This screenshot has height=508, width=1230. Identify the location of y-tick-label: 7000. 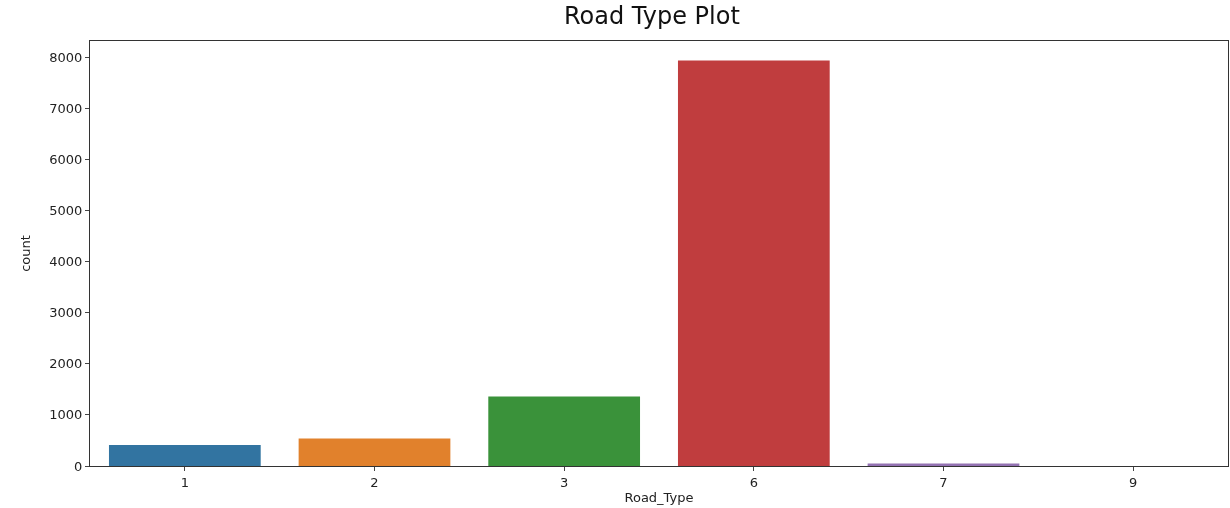
(66, 108).